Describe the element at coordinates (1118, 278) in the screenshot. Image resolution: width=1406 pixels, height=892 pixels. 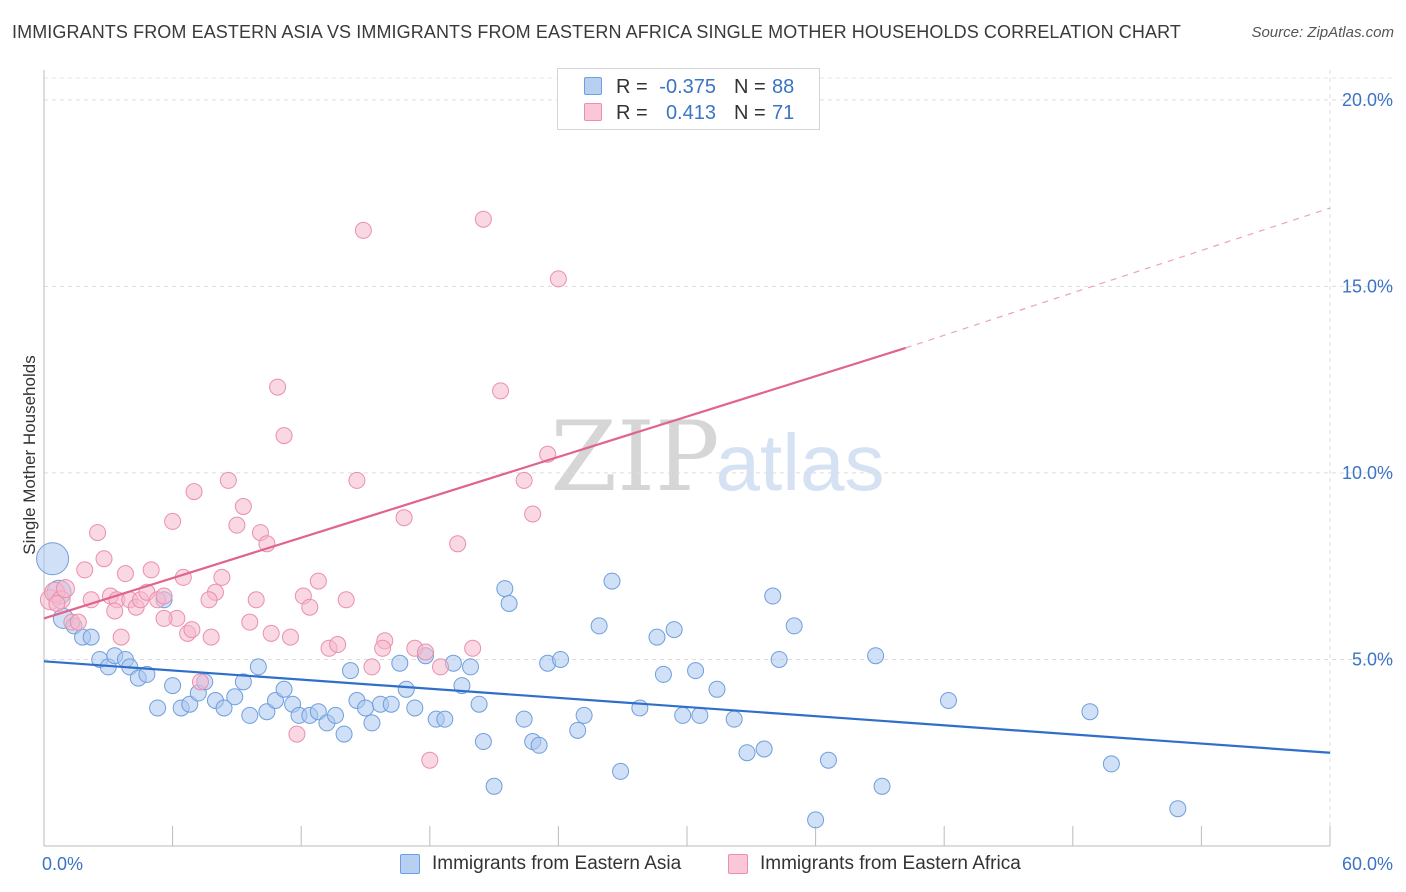
I see `eastern-africa-trend-extension` at that location.